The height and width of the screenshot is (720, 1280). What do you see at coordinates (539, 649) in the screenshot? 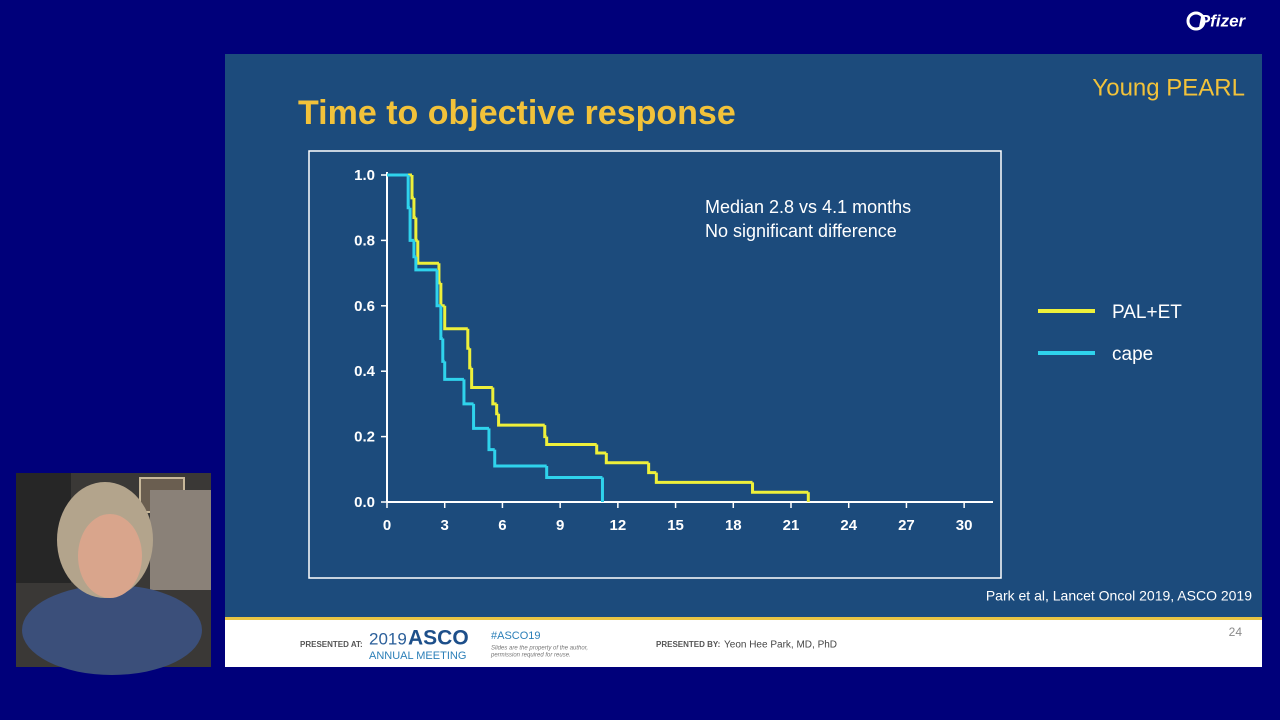
I see `disclaimer: Slides are the property of the author,` at bounding box center [539, 649].